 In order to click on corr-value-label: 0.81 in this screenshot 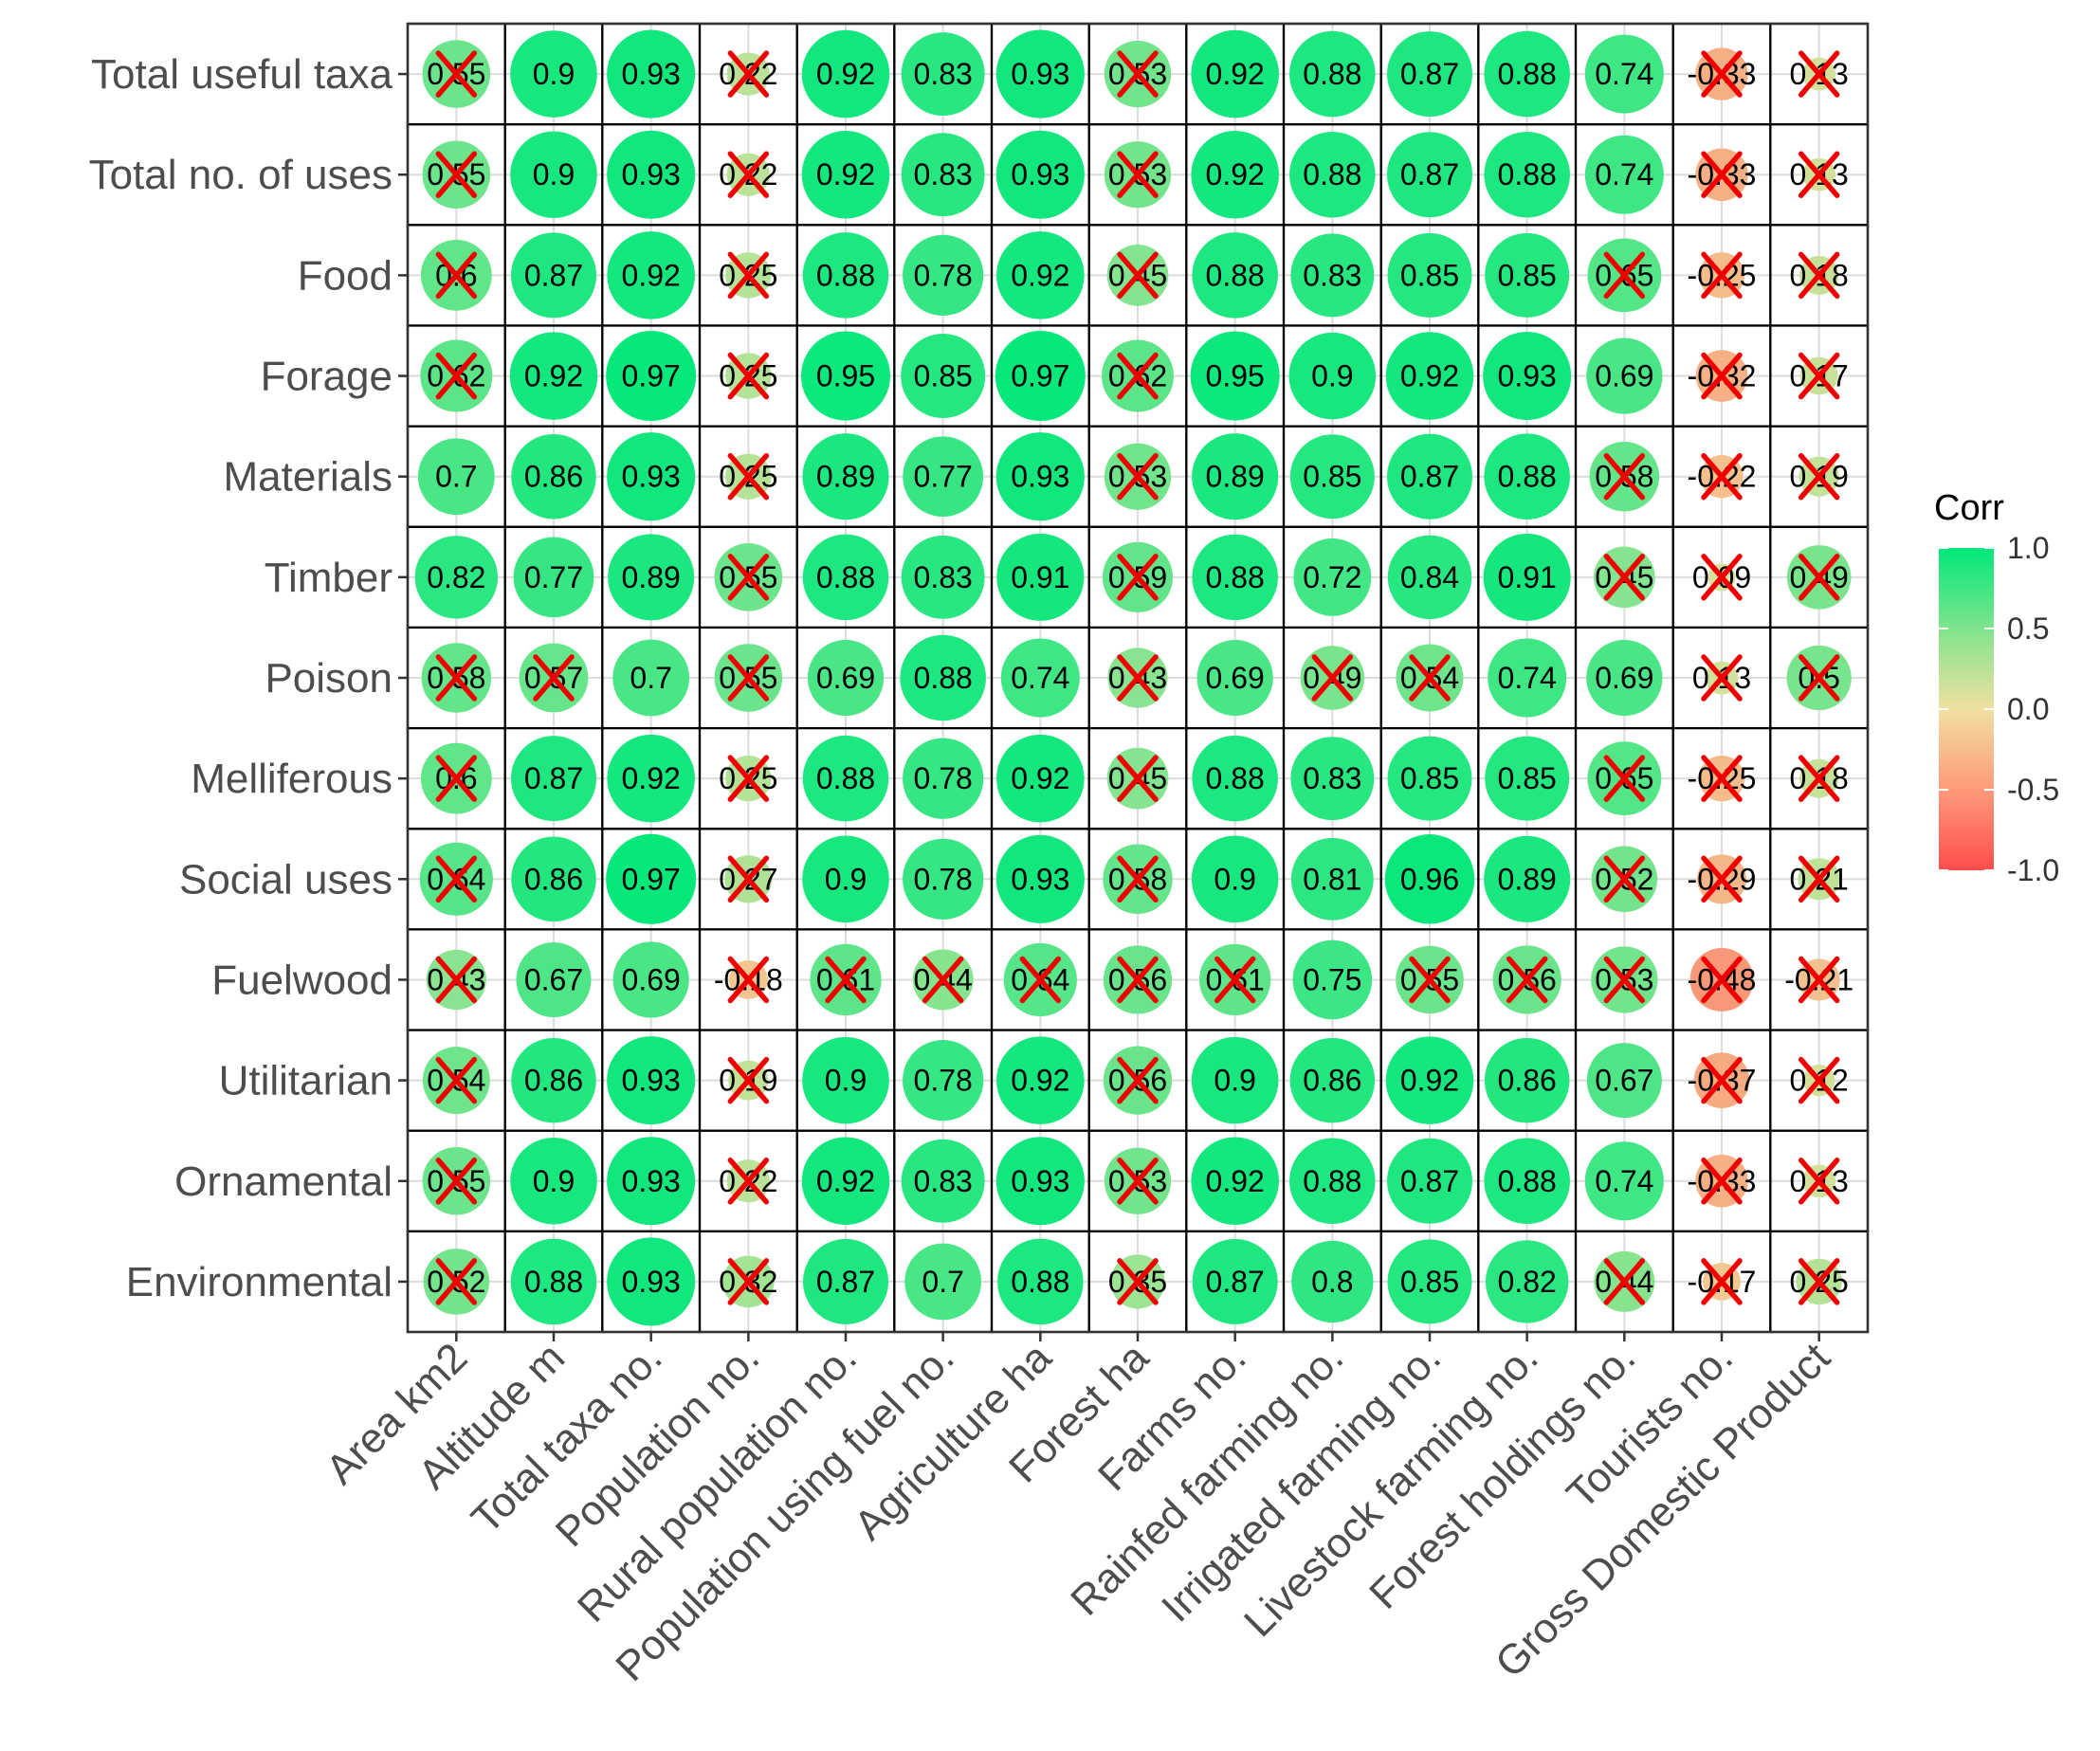, I will do `click(1332, 879)`.